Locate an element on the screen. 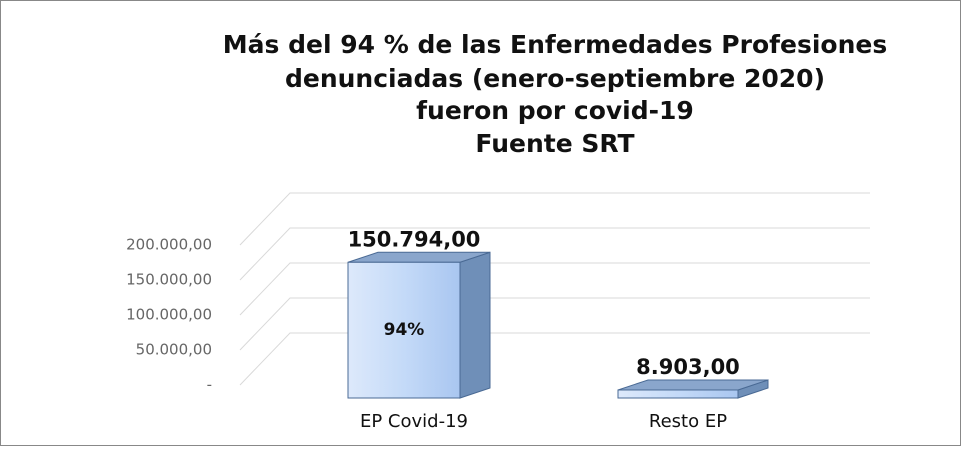 The height and width of the screenshot is (450, 961). value-label: 8.903,00 is located at coordinates (688, 367).